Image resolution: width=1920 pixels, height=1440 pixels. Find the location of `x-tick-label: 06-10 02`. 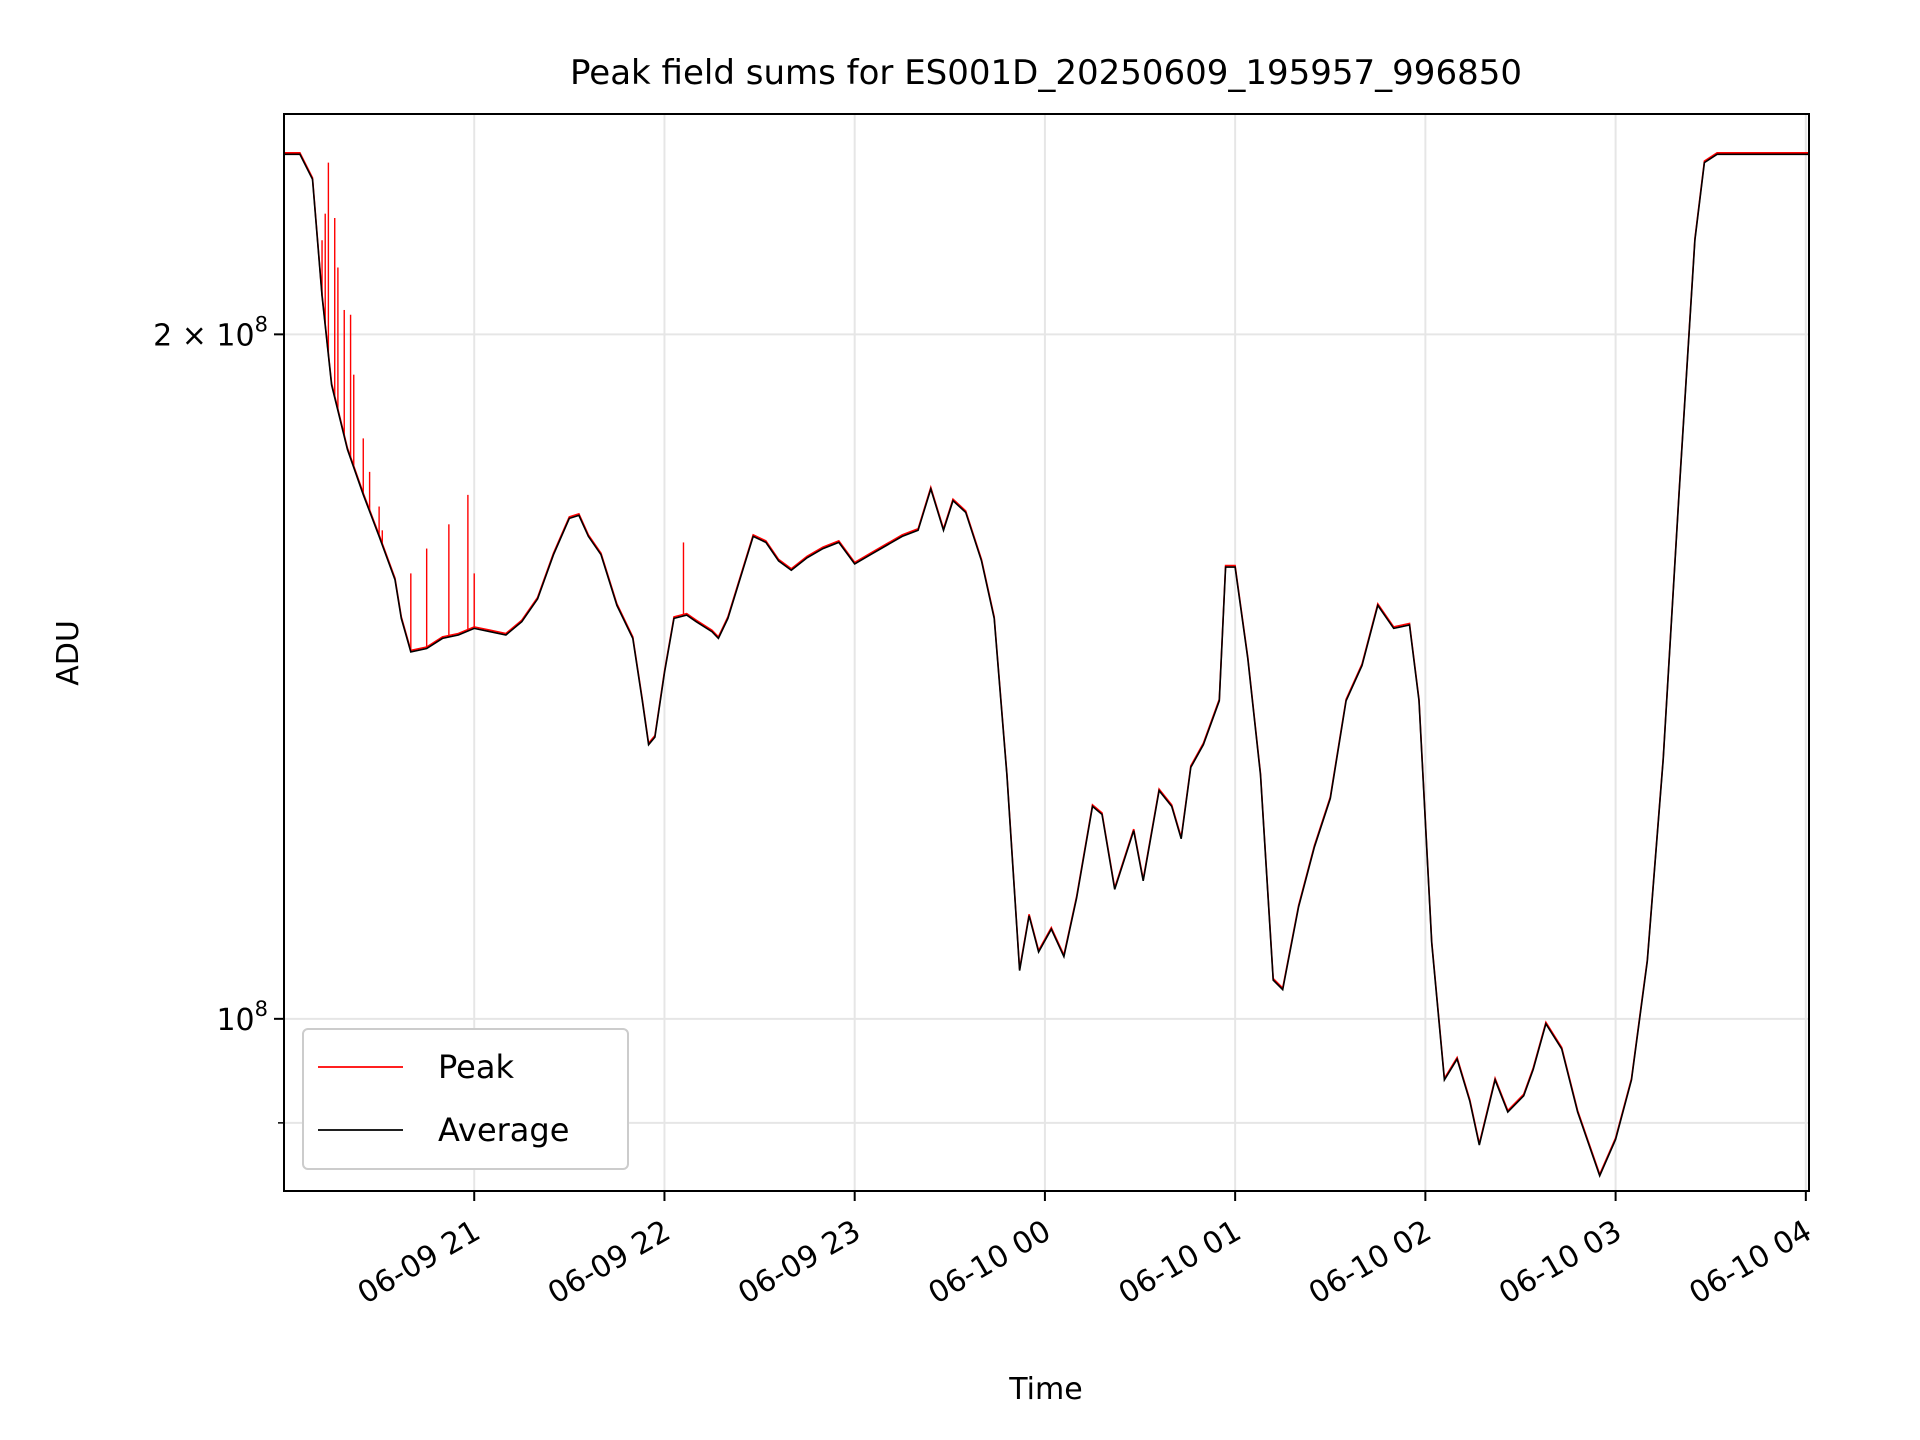

x-tick-label: 06-10 02 is located at coordinates (1370, 1263).